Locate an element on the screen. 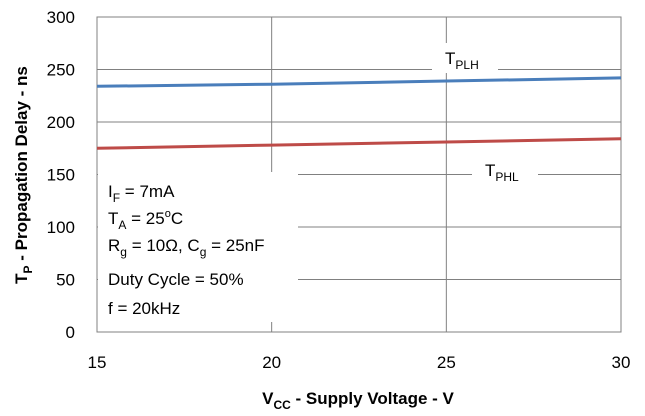 The height and width of the screenshot is (416, 645). y-tick-label: 150 is located at coordinates (61, 175).